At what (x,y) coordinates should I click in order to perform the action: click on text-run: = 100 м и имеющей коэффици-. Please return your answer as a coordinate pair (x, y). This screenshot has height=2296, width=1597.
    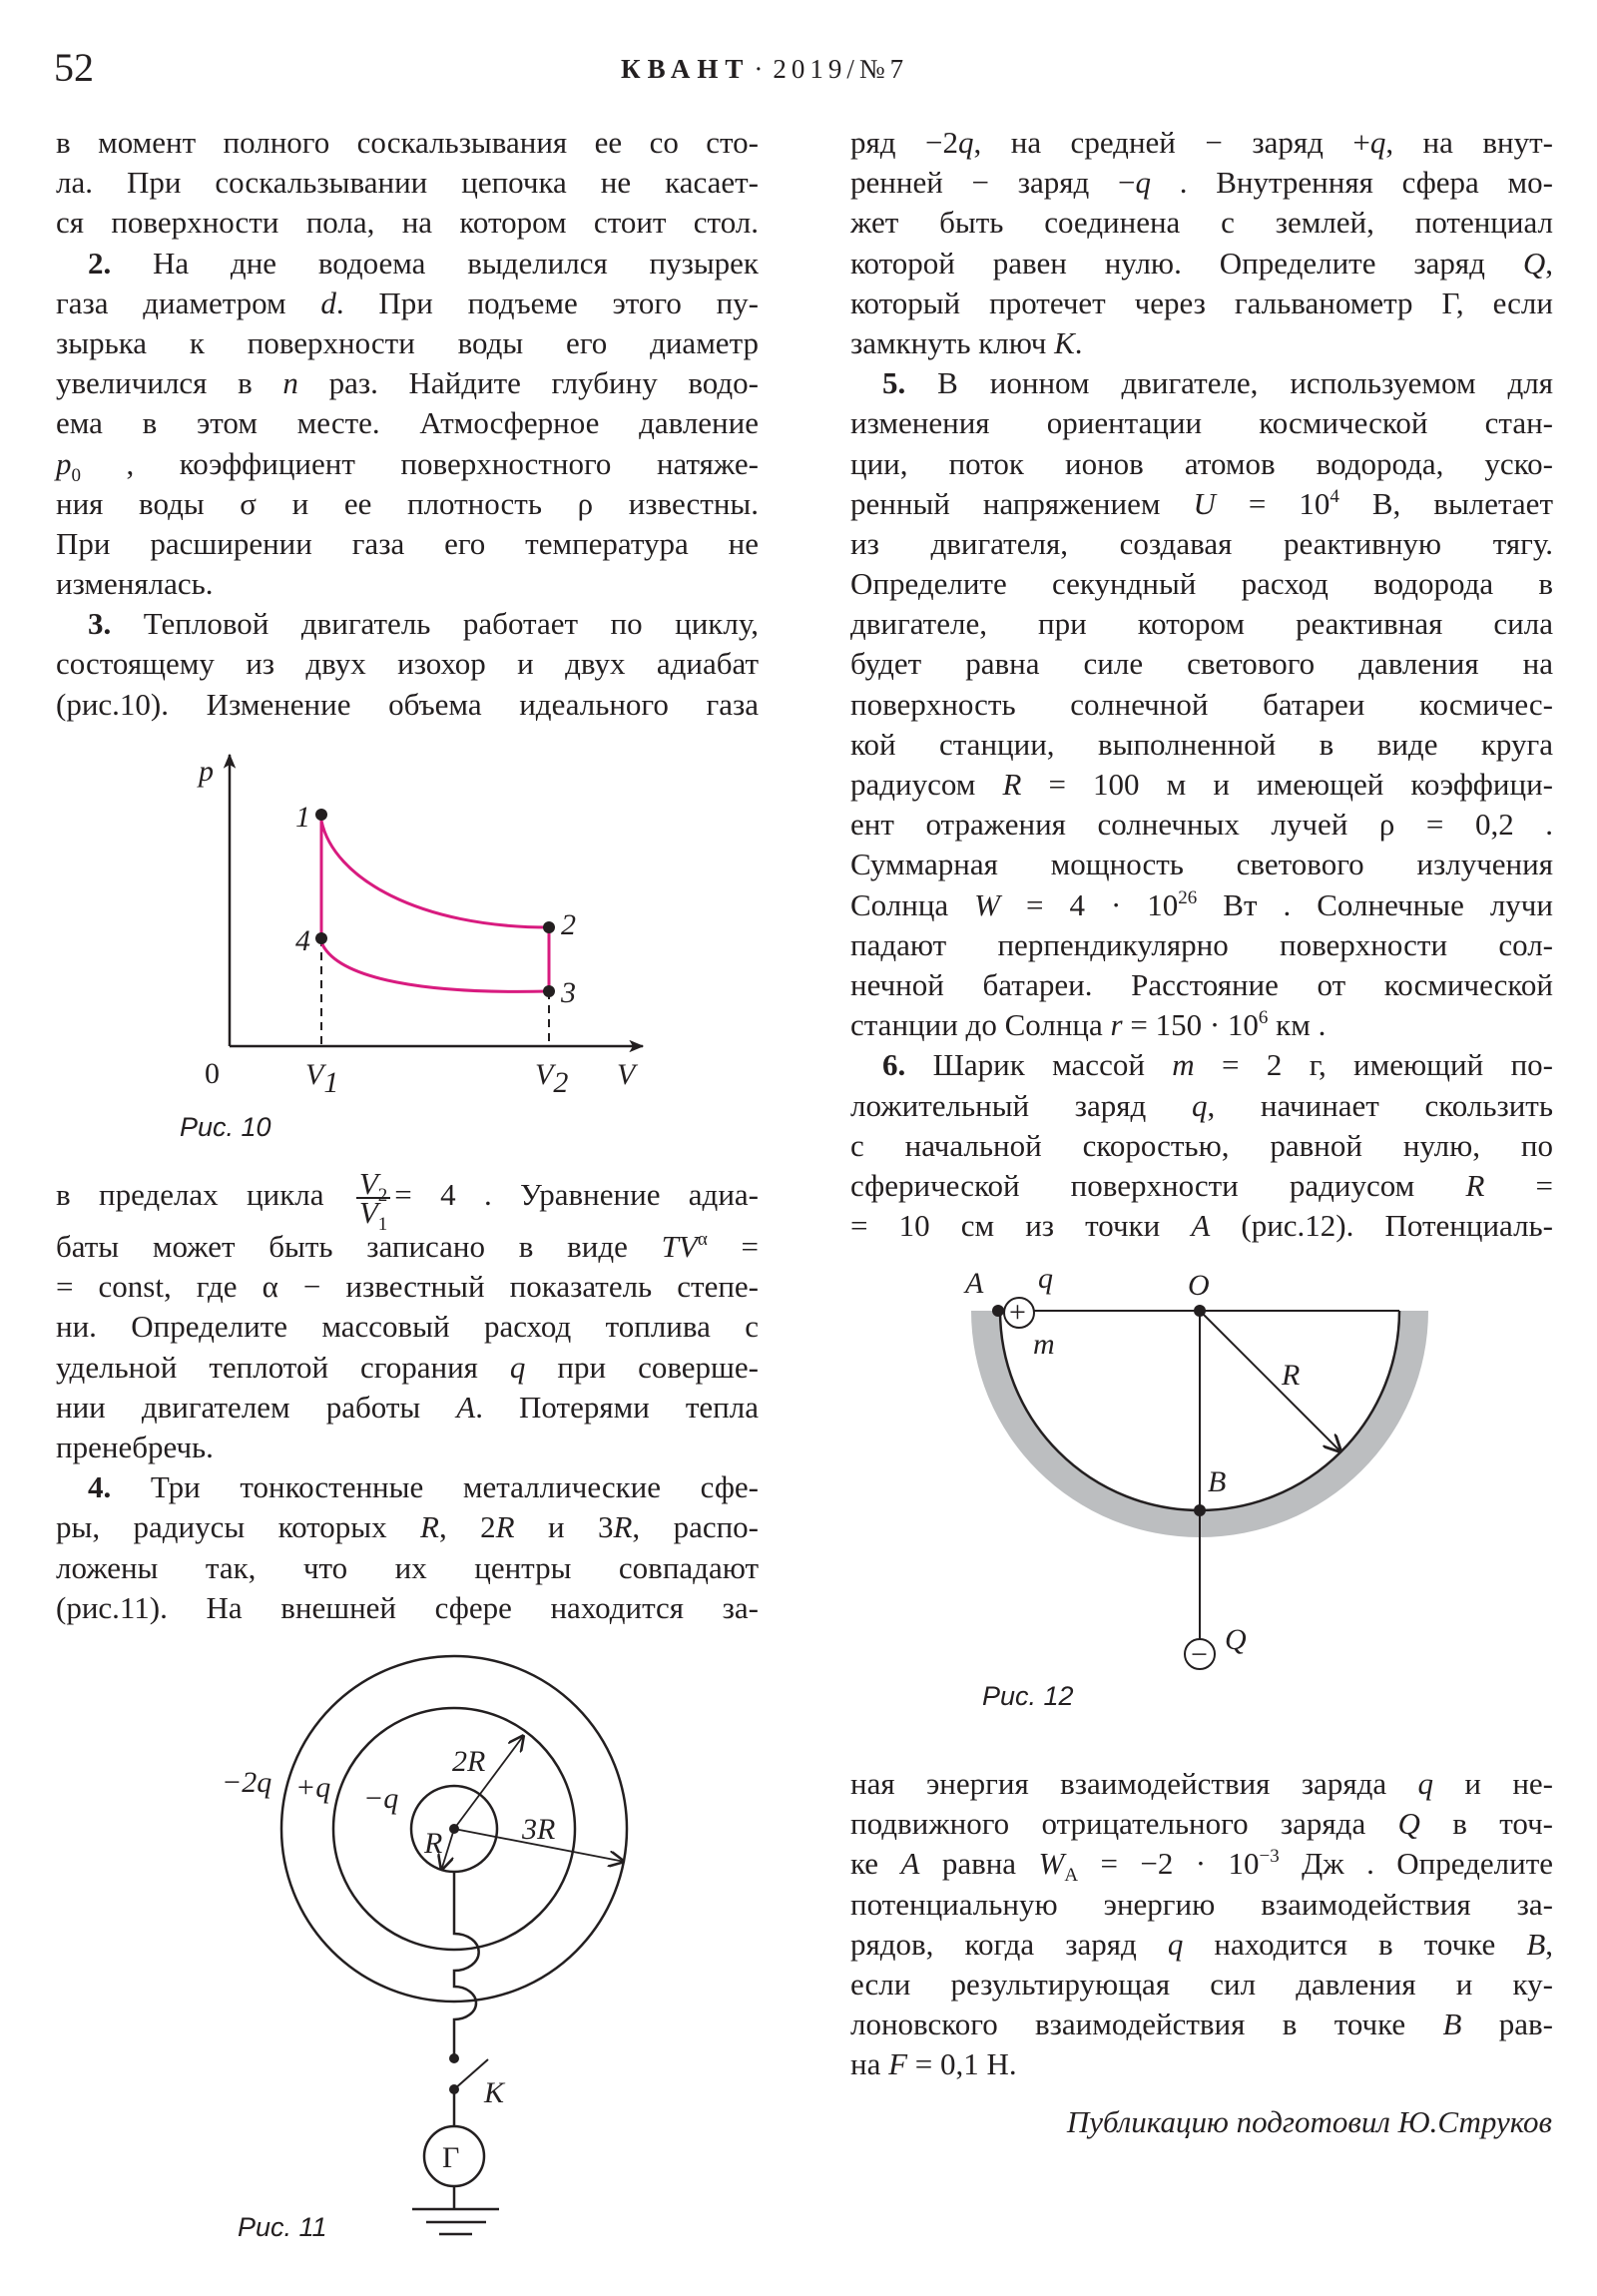
    Looking at the image, I should click on (1287, 785).